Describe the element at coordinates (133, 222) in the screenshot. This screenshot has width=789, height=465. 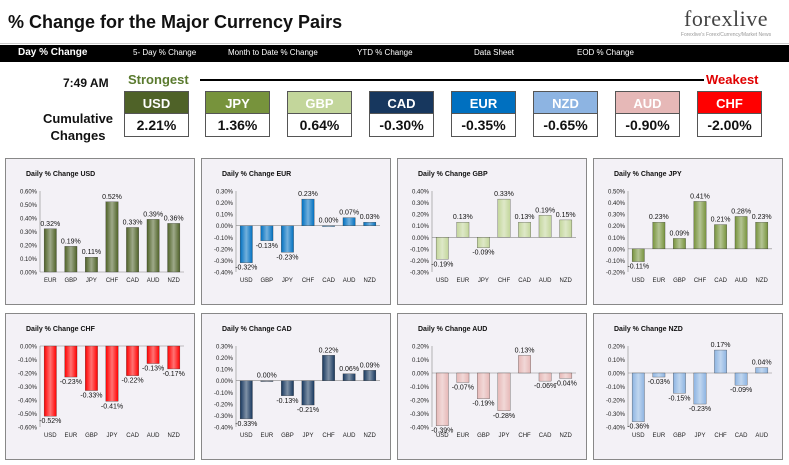
I see `data-label: 0.33%` at that location.